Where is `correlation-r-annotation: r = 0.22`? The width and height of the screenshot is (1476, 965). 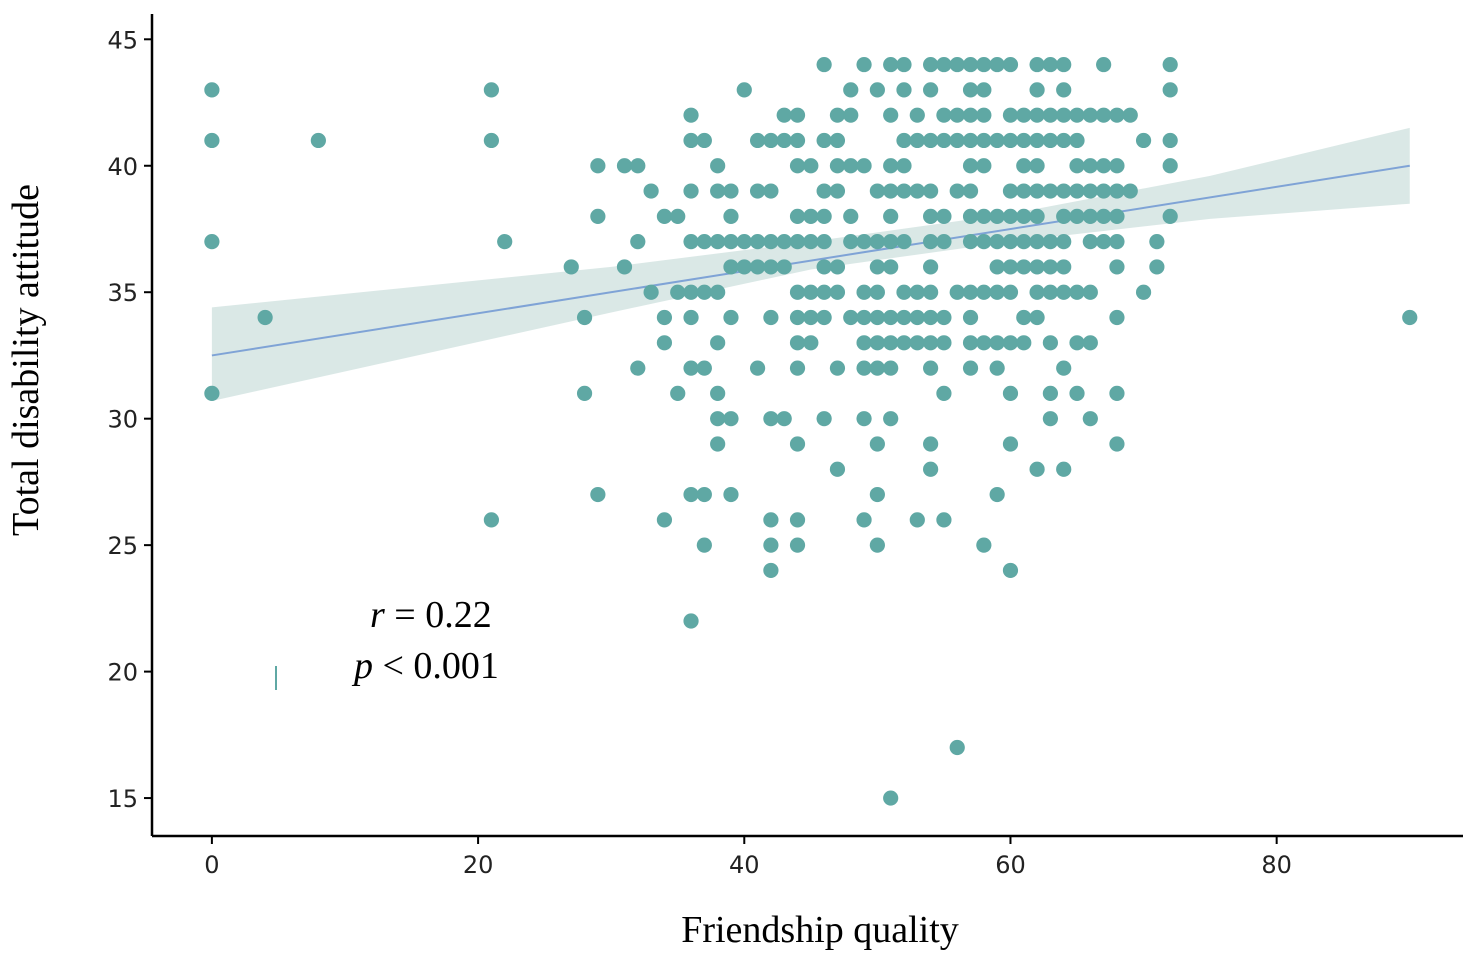
correlation-r-annotation: r = 0.22 is located at coordinates (431, 615).